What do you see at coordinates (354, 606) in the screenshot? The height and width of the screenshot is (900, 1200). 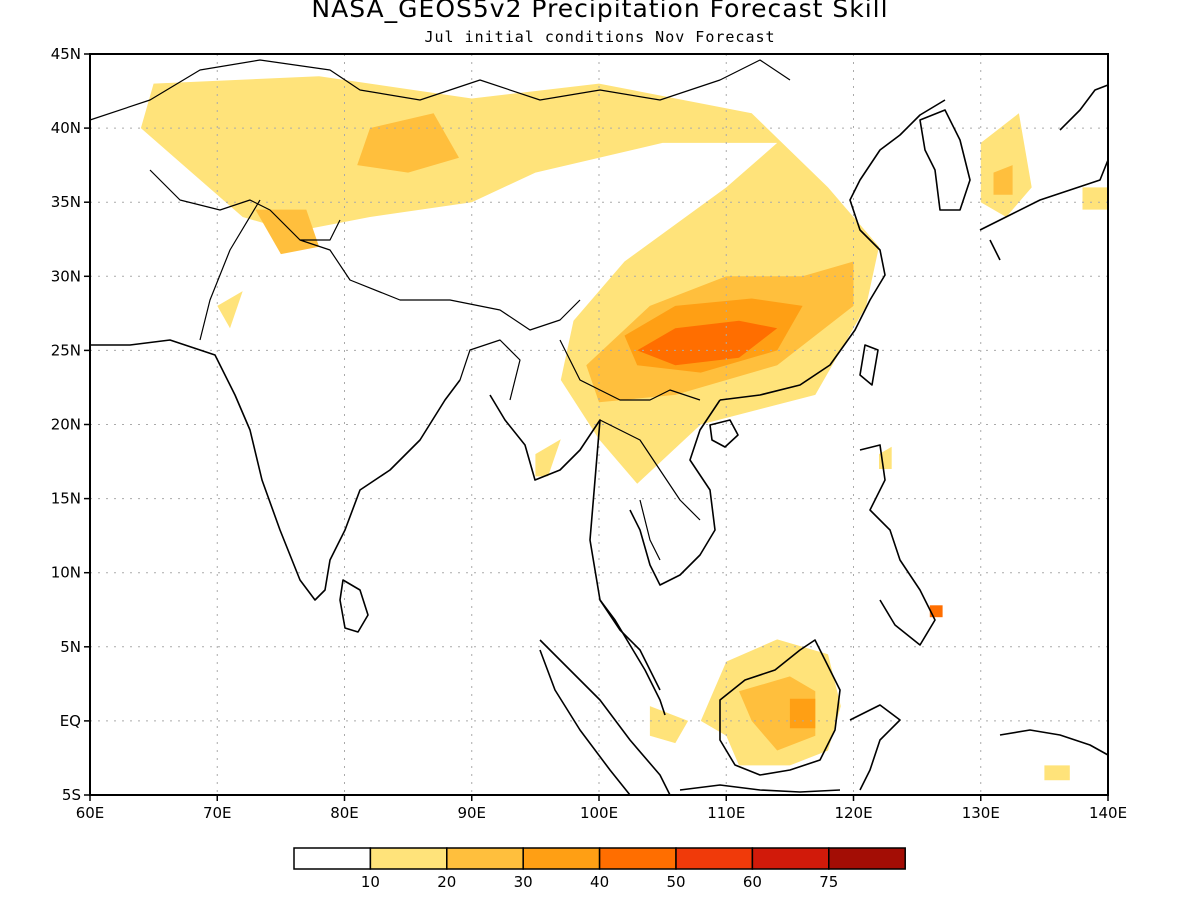 I see `sri-lanka-coastline` at bounding box center [354, 606].